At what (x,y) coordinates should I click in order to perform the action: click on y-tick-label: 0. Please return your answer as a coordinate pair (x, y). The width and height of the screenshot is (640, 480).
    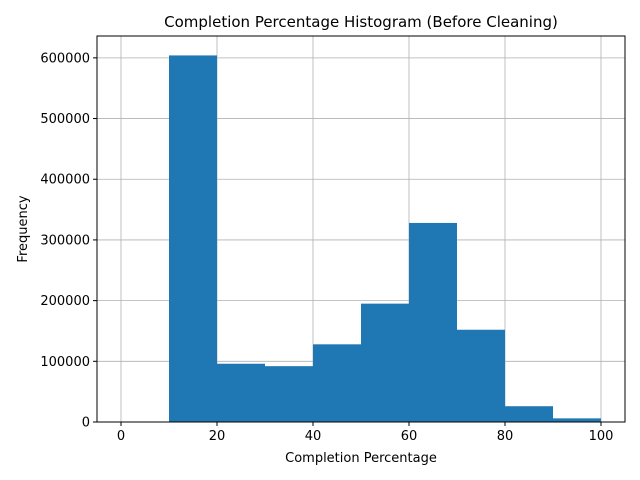
    Looking at the image, I should click on (86, 423).